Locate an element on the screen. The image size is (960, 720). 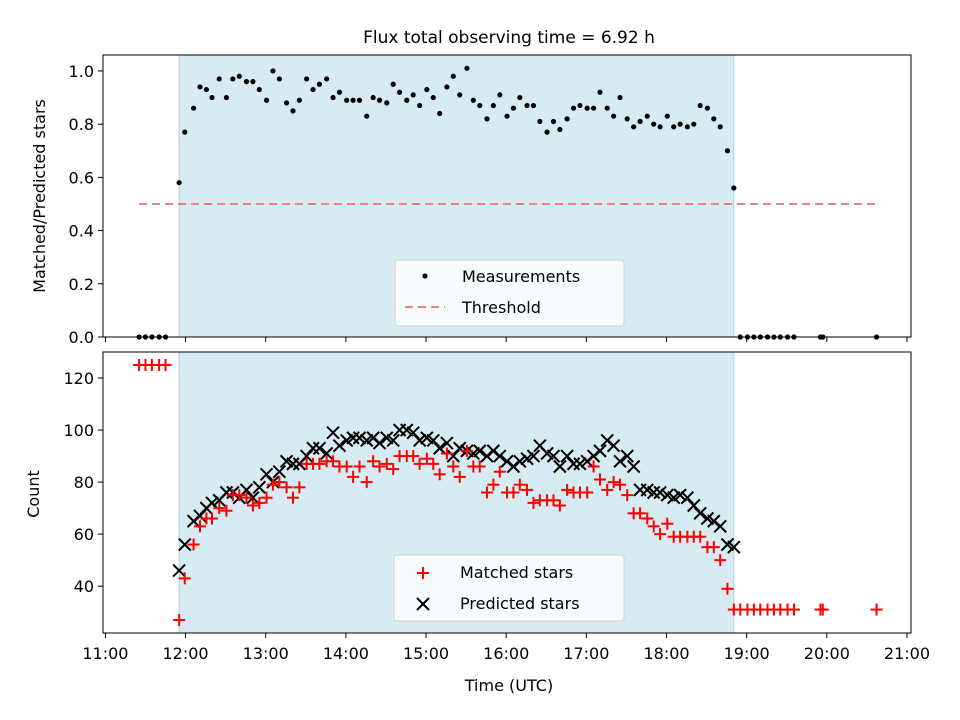
top-legend-box is located at coordinates (509, 293).